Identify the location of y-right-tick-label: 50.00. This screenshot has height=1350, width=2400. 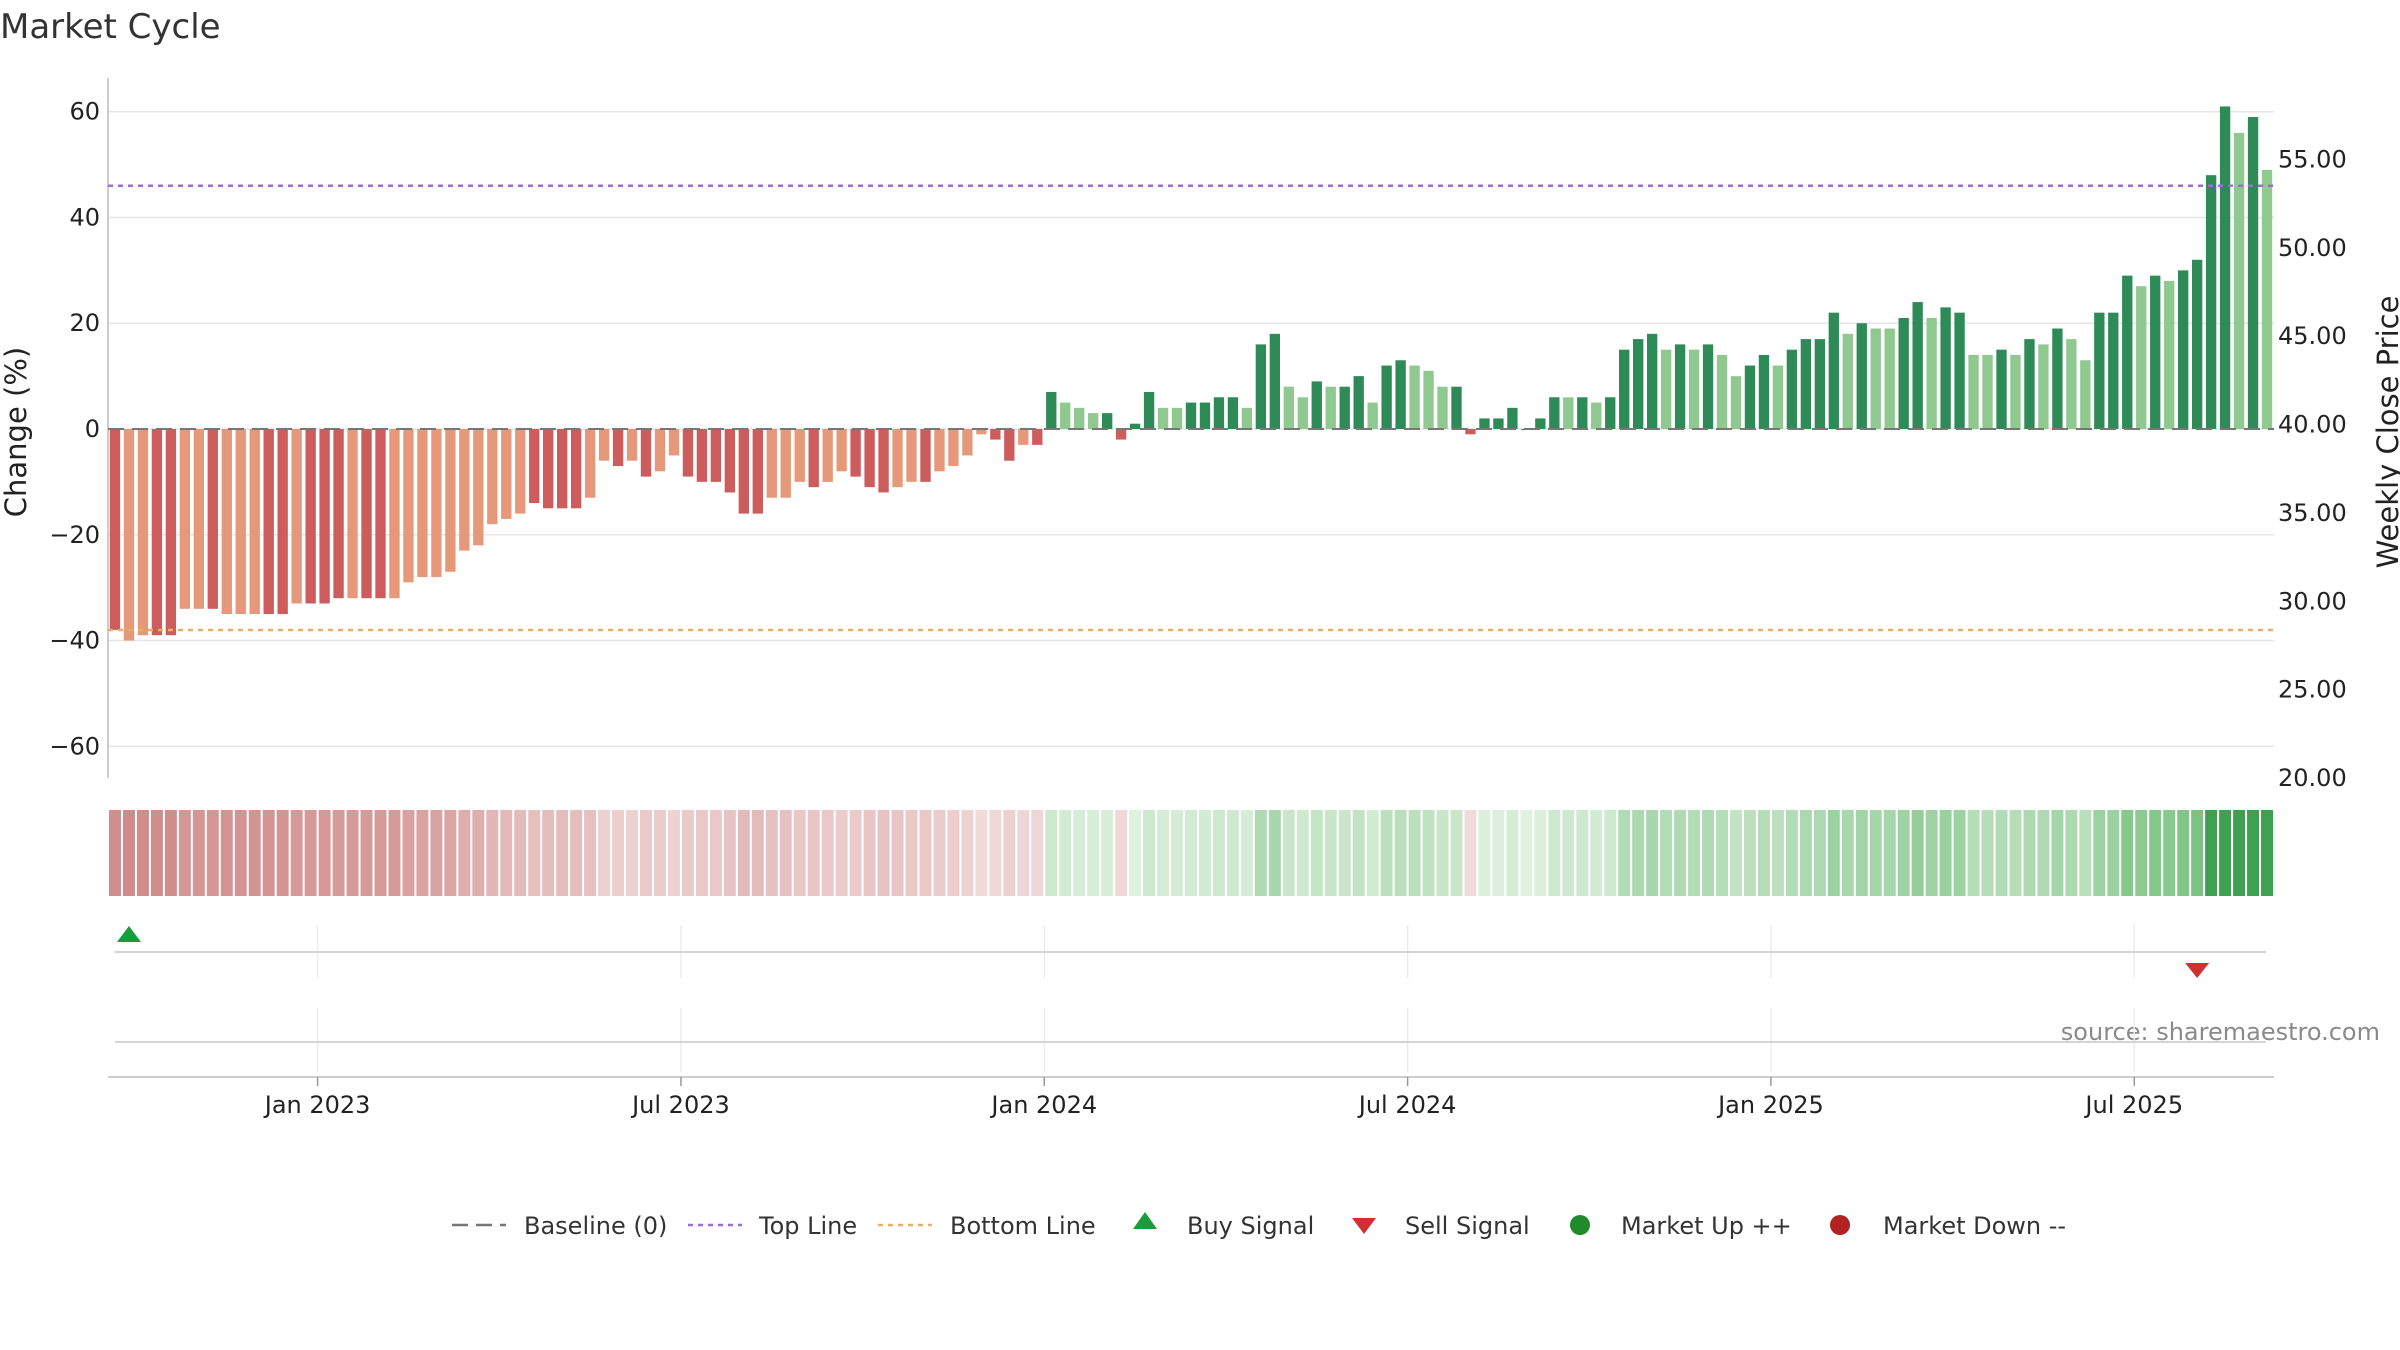
(2312, 248).